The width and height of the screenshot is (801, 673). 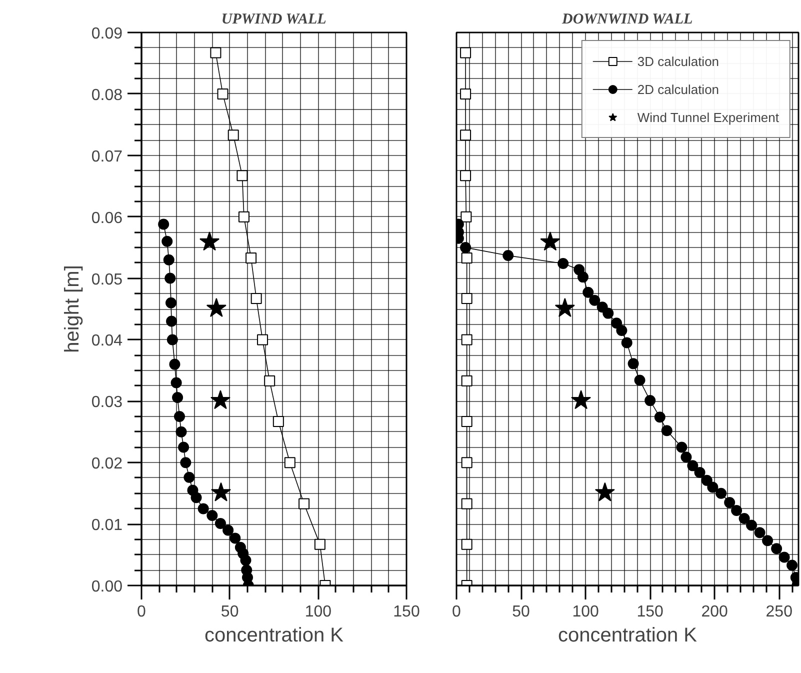 I want to click on y-tick-label: 0.09, so click(x=107, y=34).